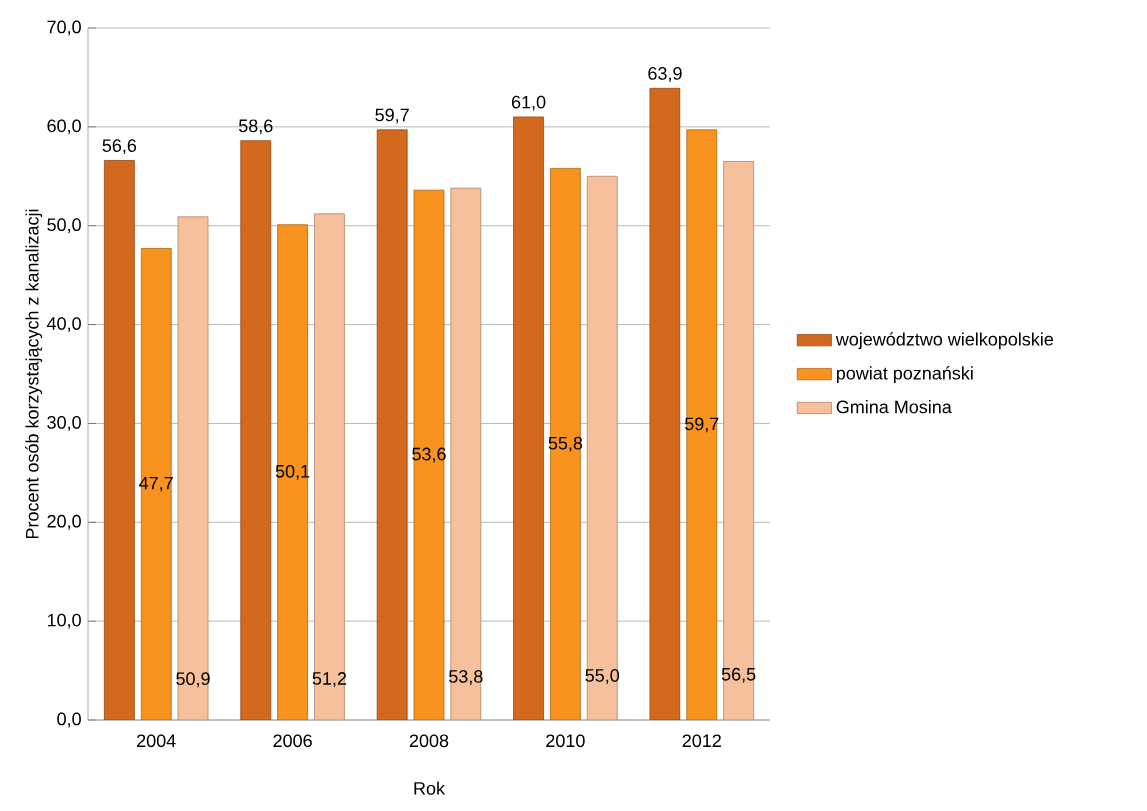 Image resolution: width=1147 pixels, height=811 pixels. What do you see at coordinates (64, 423) in the screenshot?
I see `y-tick-label: 30,0` at bounding box center [64, 423].